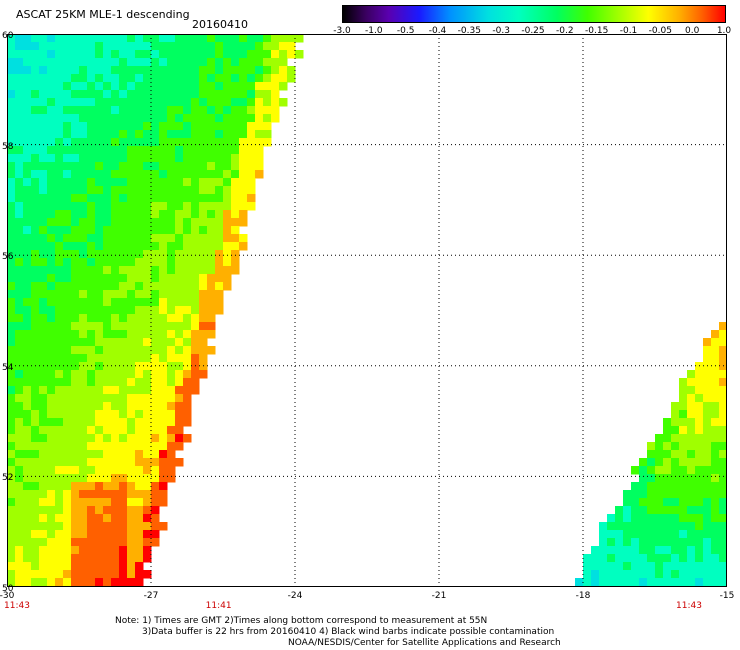  I want to click on x-tick-label: -18, so click(583, 596).